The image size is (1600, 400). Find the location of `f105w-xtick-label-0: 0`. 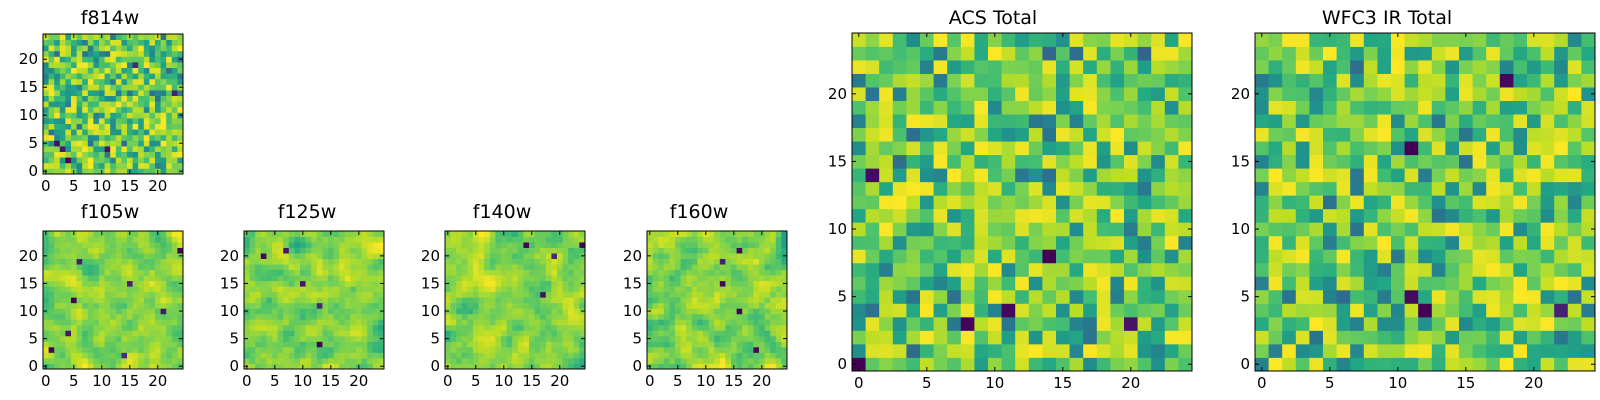

f105w-xtick-label-0: 0 is located at coordinates (46, 381).